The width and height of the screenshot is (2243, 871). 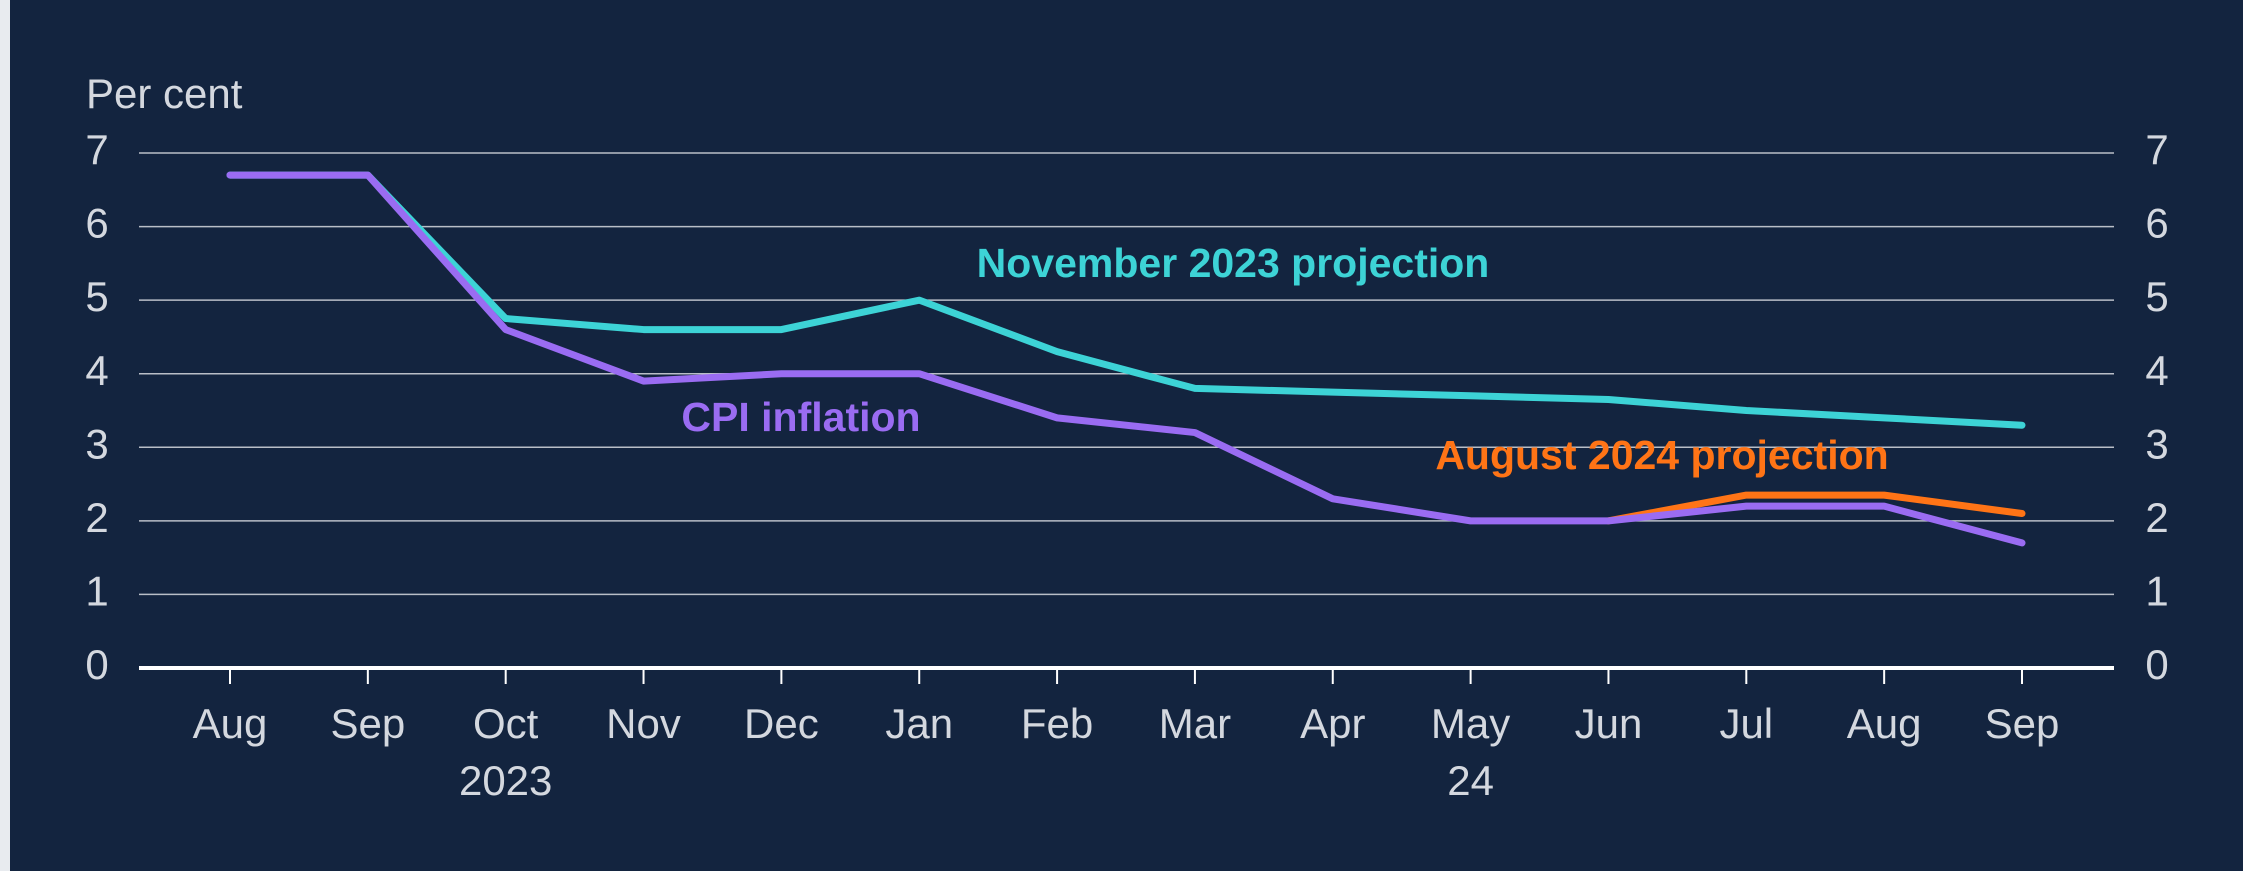 I want to click on x-tick-label: Feb, so click(x=1057, y=723).